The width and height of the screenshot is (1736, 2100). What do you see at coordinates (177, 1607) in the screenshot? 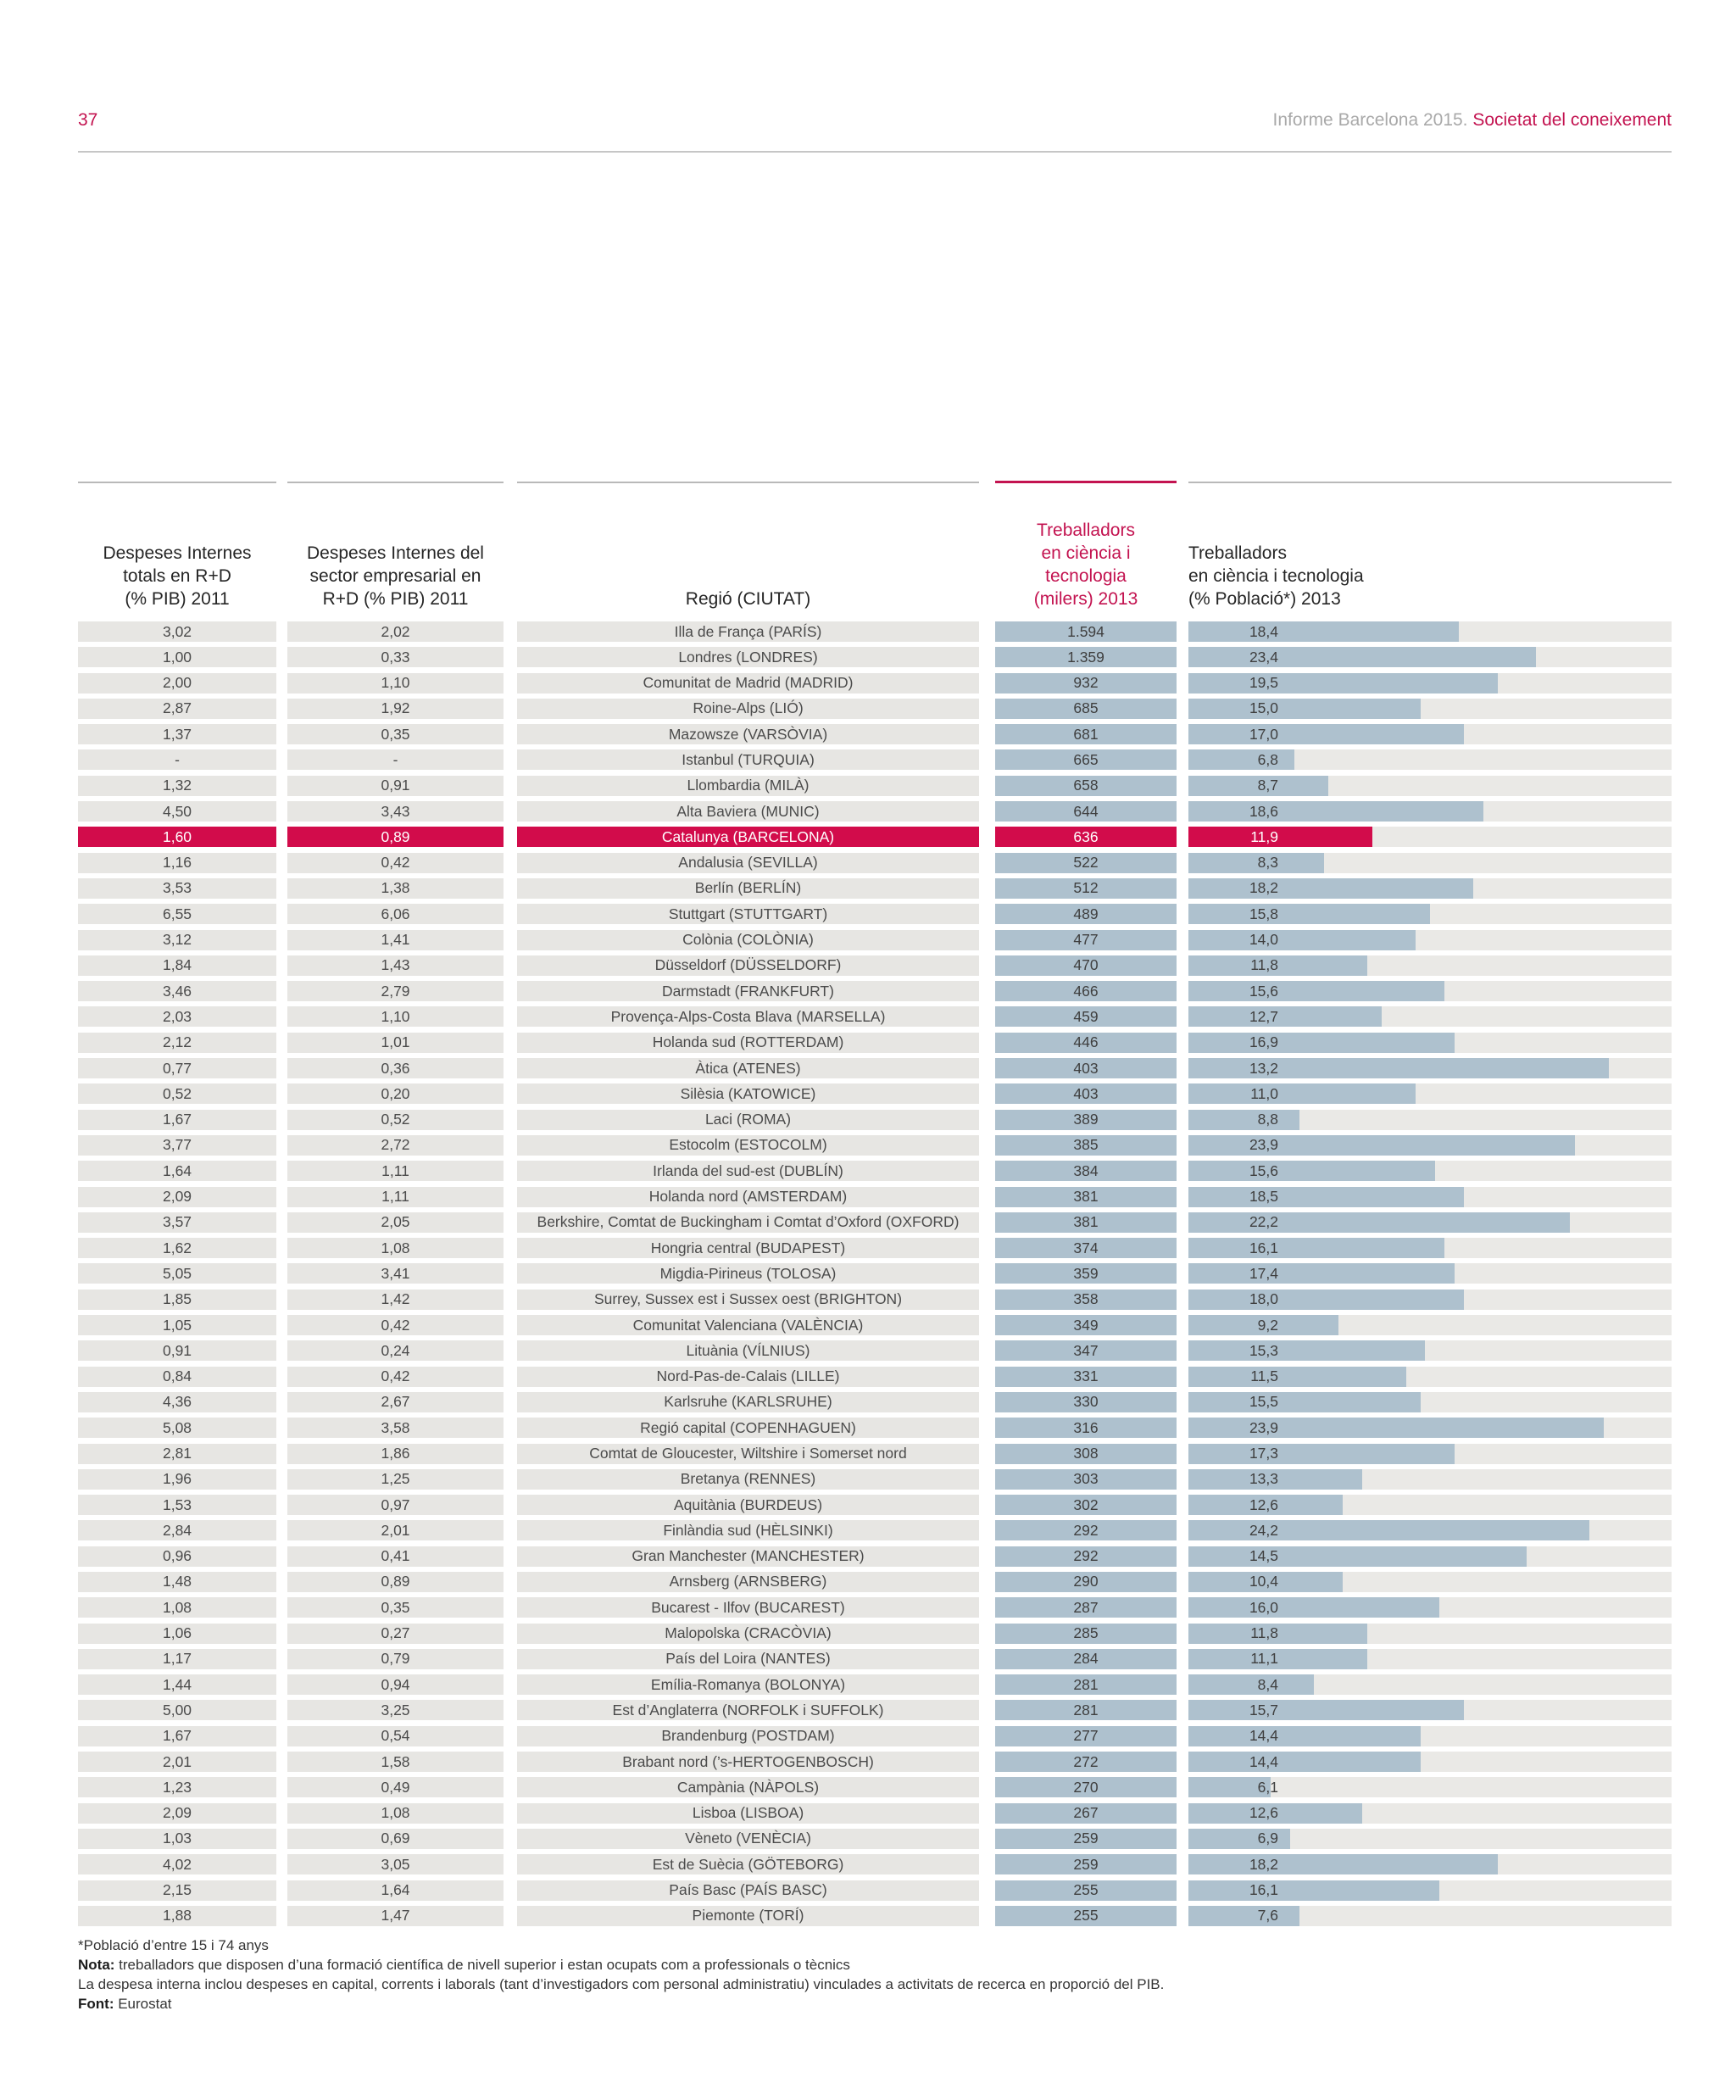
I see `cell-despeses-totals: 1,08` at bounding box center [177, 1607].